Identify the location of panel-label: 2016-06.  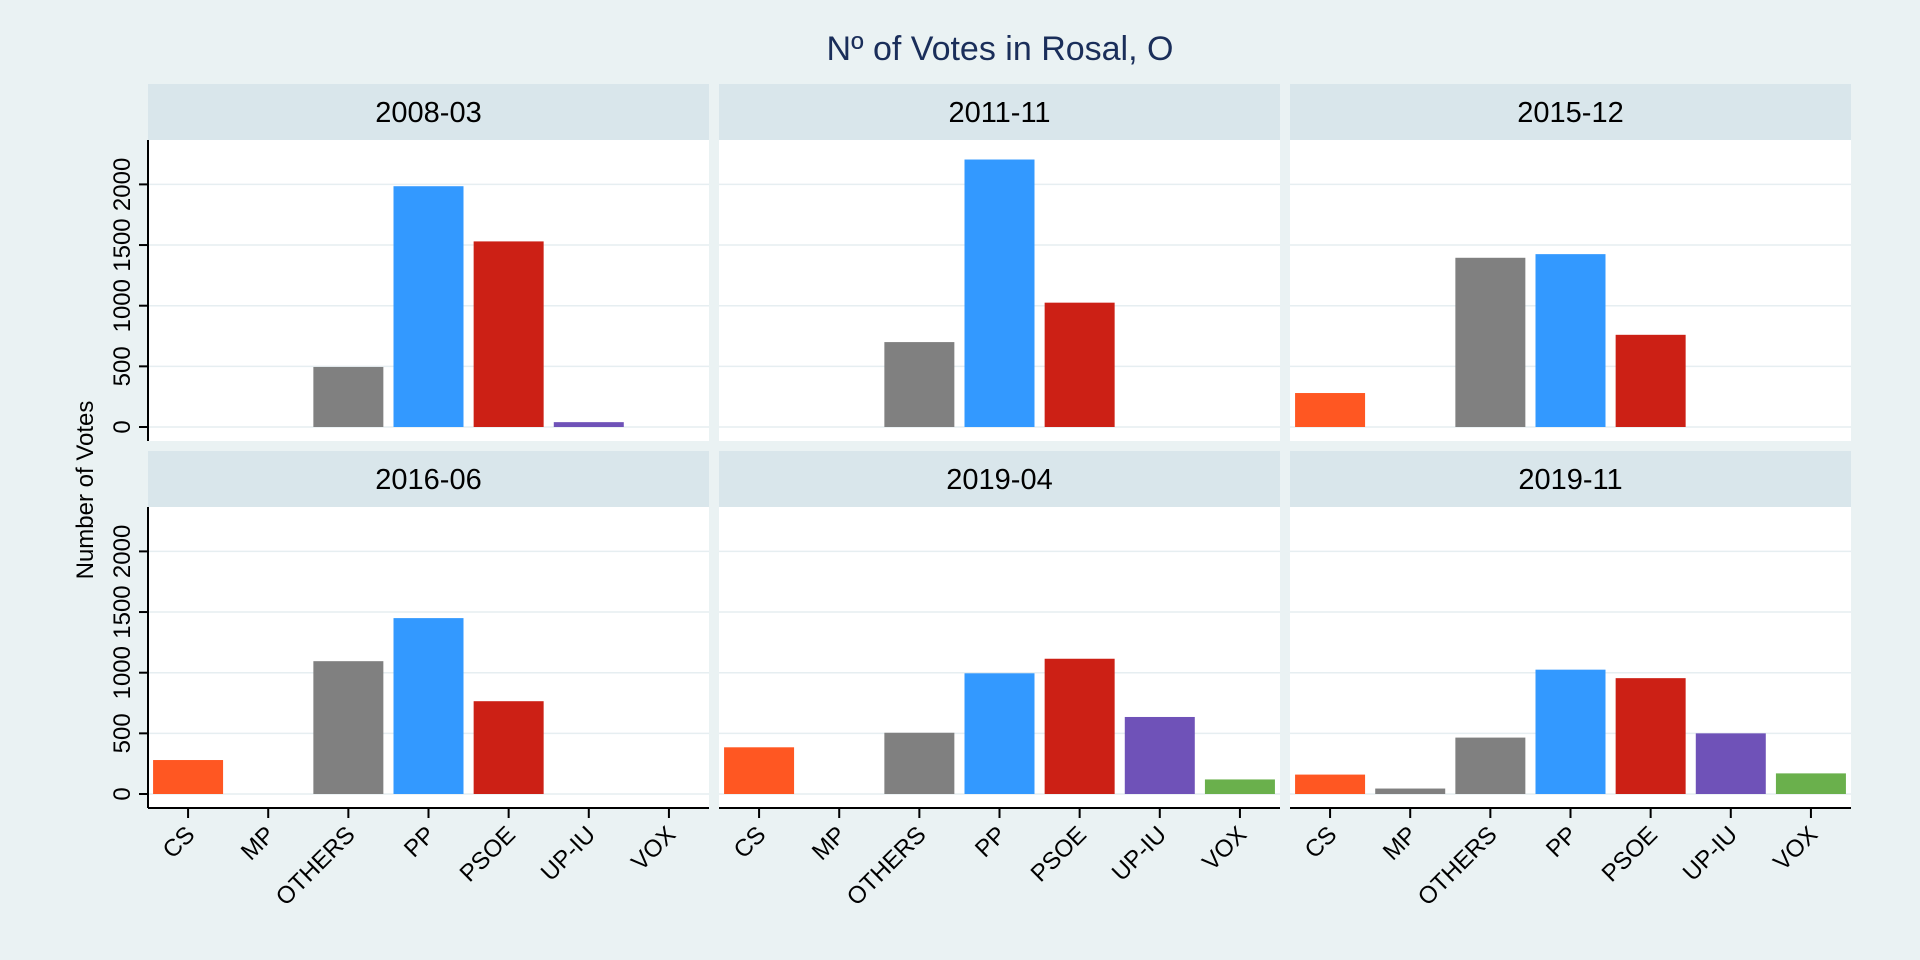
(428, 480).